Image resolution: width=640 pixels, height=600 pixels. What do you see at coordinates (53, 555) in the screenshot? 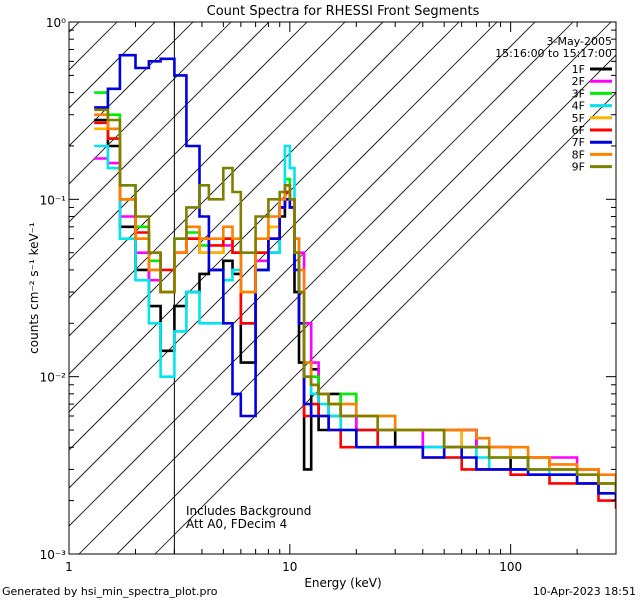
I see `y-tick-label: 10⁻³` at bounding box center [53, 555].